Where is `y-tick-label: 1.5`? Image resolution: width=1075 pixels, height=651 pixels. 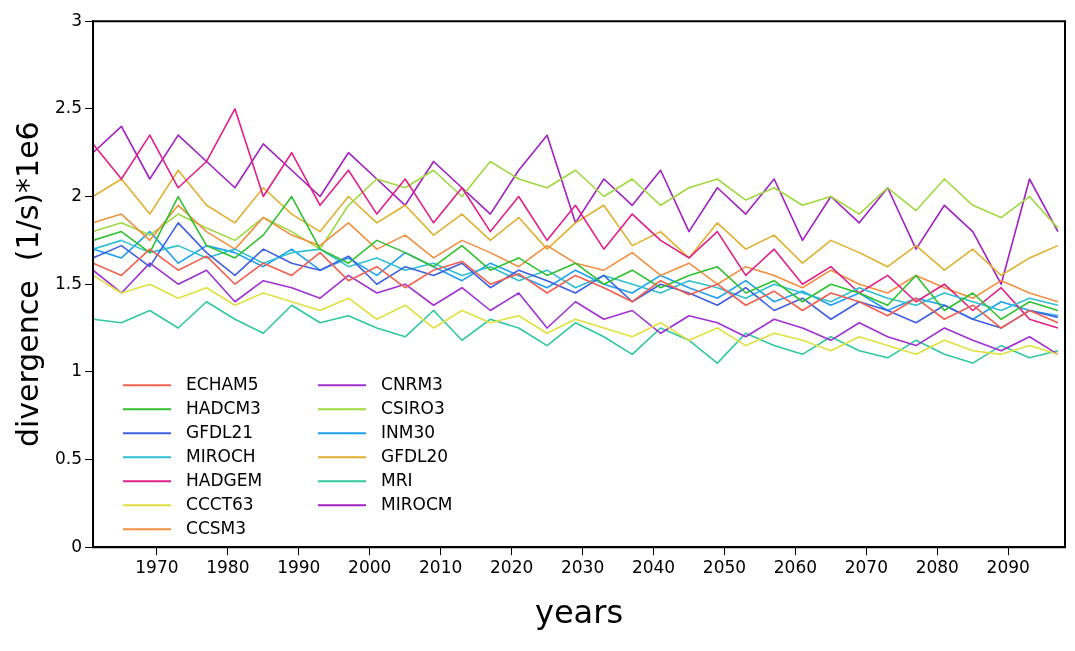
y-tick-label: 1.5 is located at coordinates (68, 282).